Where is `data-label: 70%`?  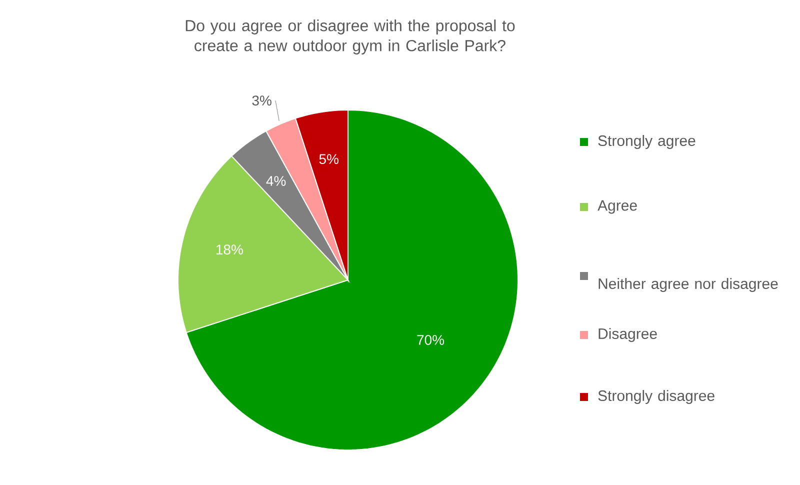
data-label: 70% is located at coordinates (430, 339).